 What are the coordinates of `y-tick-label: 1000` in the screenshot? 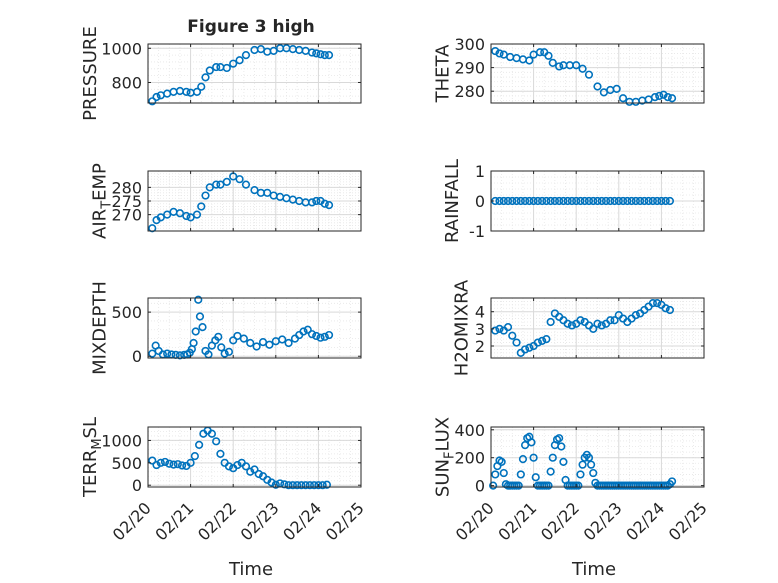 It's located at (121, 48).